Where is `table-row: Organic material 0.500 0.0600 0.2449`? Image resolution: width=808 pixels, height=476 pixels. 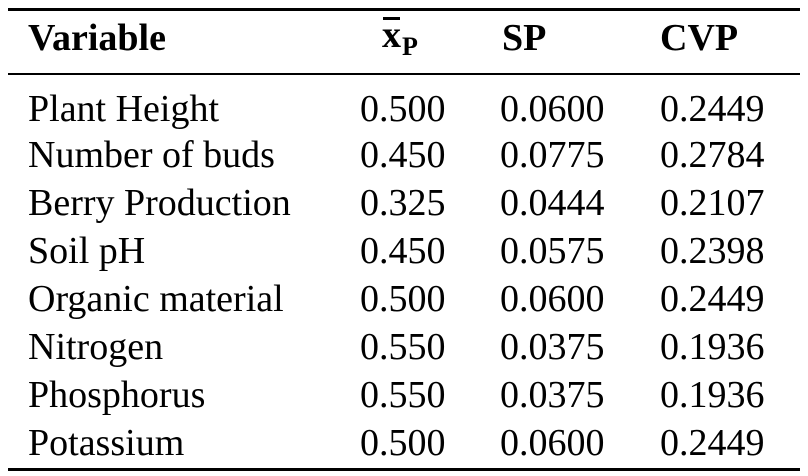 table-row: Organic material 0.500 0.0600 0.2449 is located at coordinates (404, 299).